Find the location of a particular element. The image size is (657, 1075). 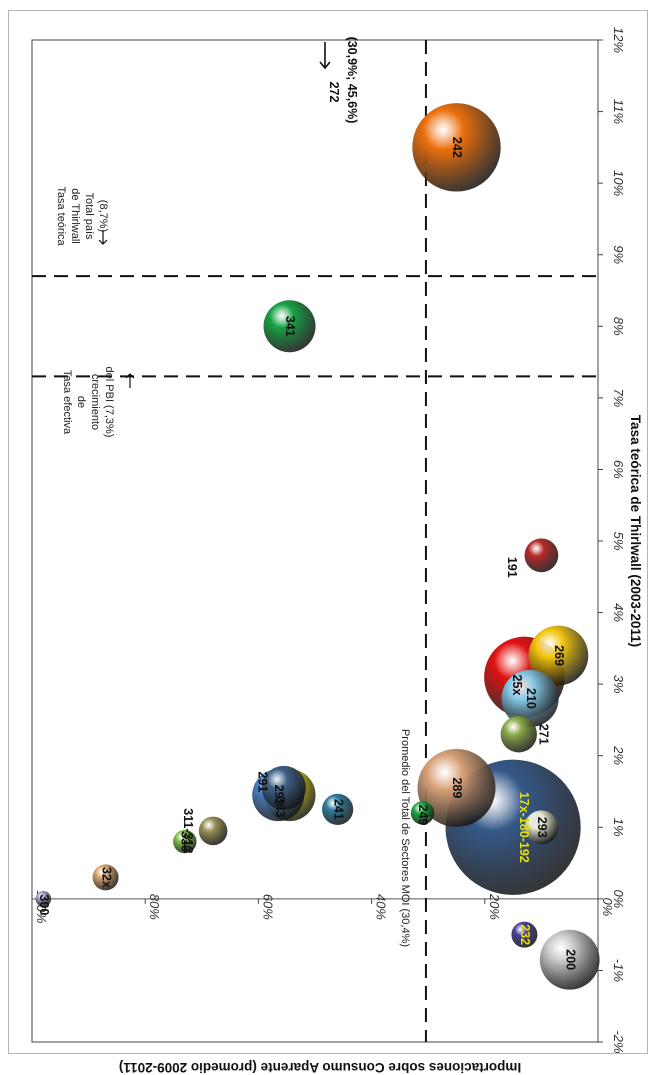

bubble-label: 210 is located at coordinates (531, 698).